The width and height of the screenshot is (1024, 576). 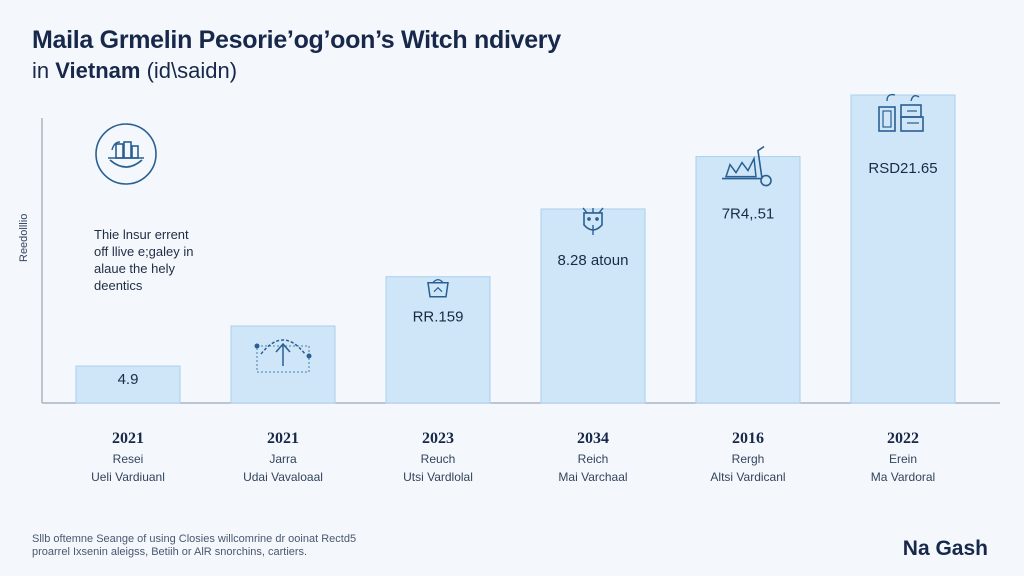 I want to click on x-tick-label: 2023, so click(x=438, y=438).